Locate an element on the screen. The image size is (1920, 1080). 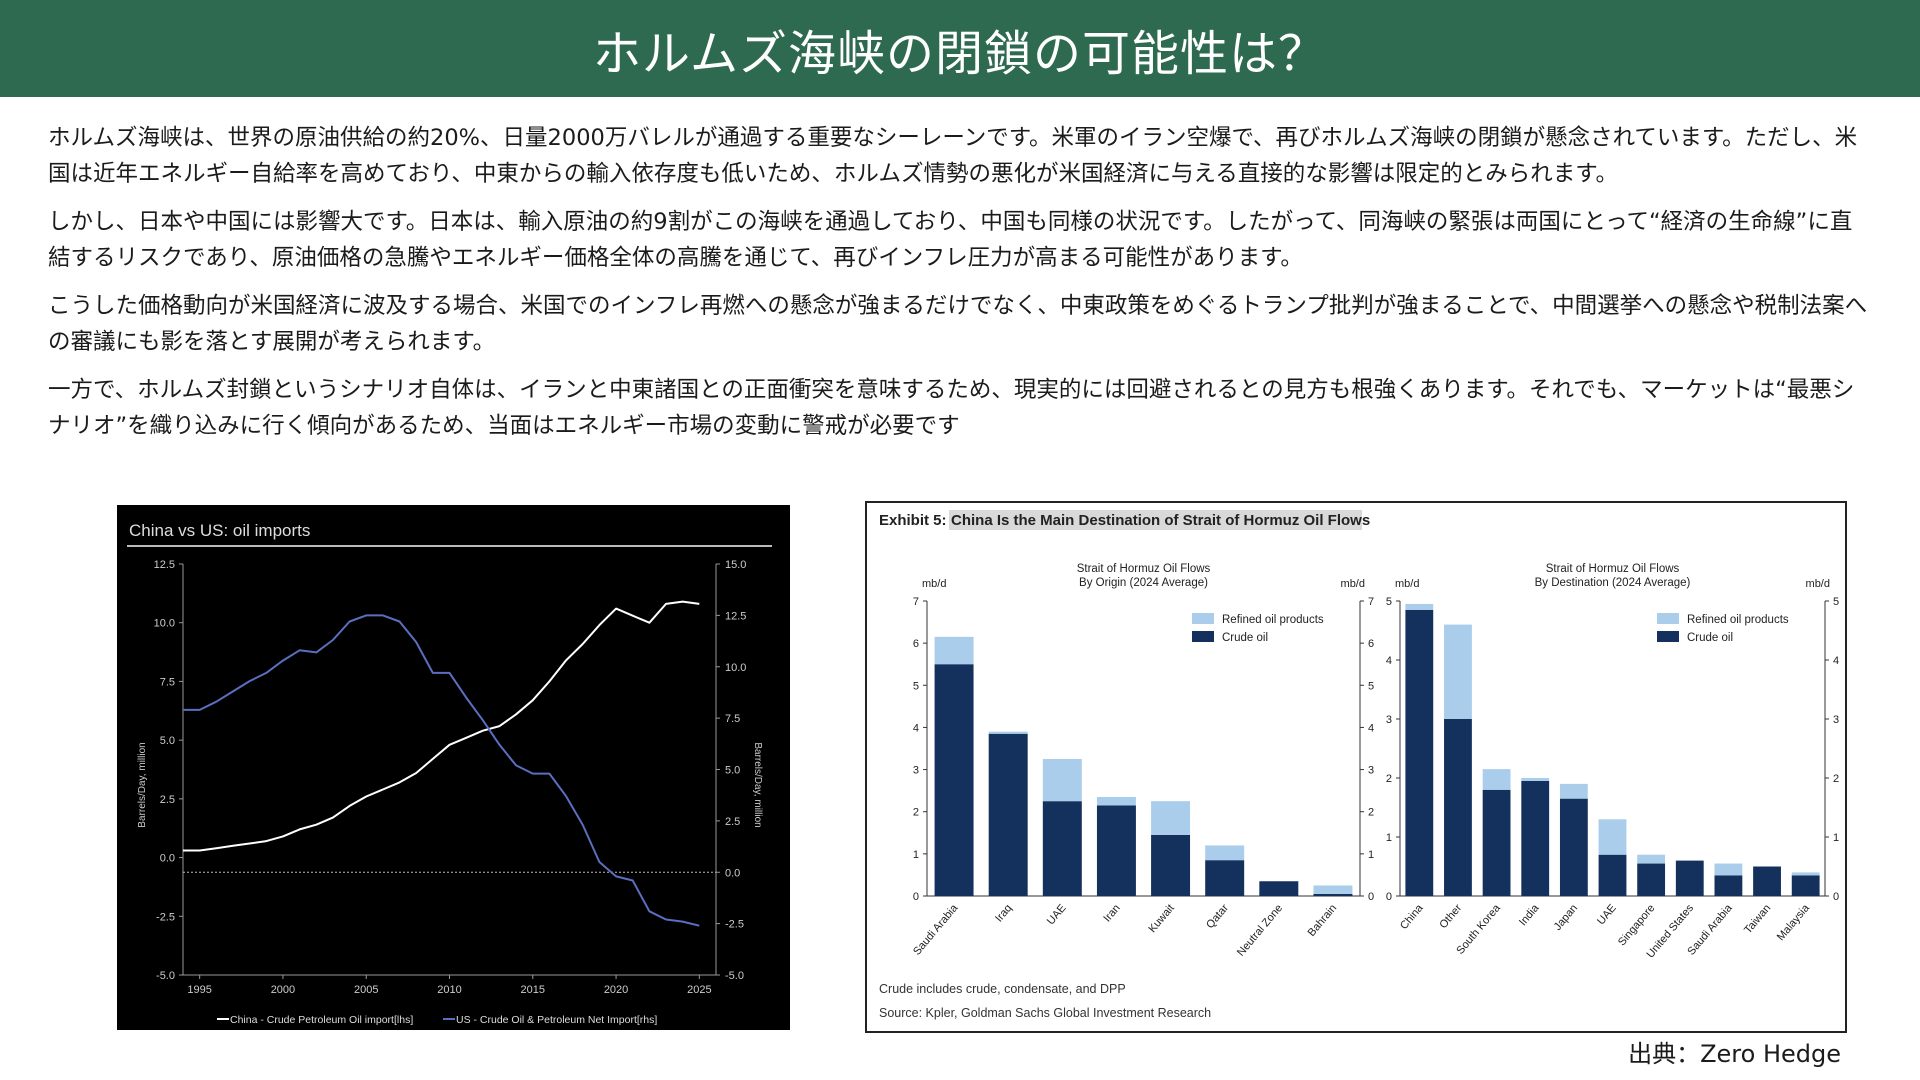
legend-refined-label: Refined oil products is located at coordinates (1738, 620).